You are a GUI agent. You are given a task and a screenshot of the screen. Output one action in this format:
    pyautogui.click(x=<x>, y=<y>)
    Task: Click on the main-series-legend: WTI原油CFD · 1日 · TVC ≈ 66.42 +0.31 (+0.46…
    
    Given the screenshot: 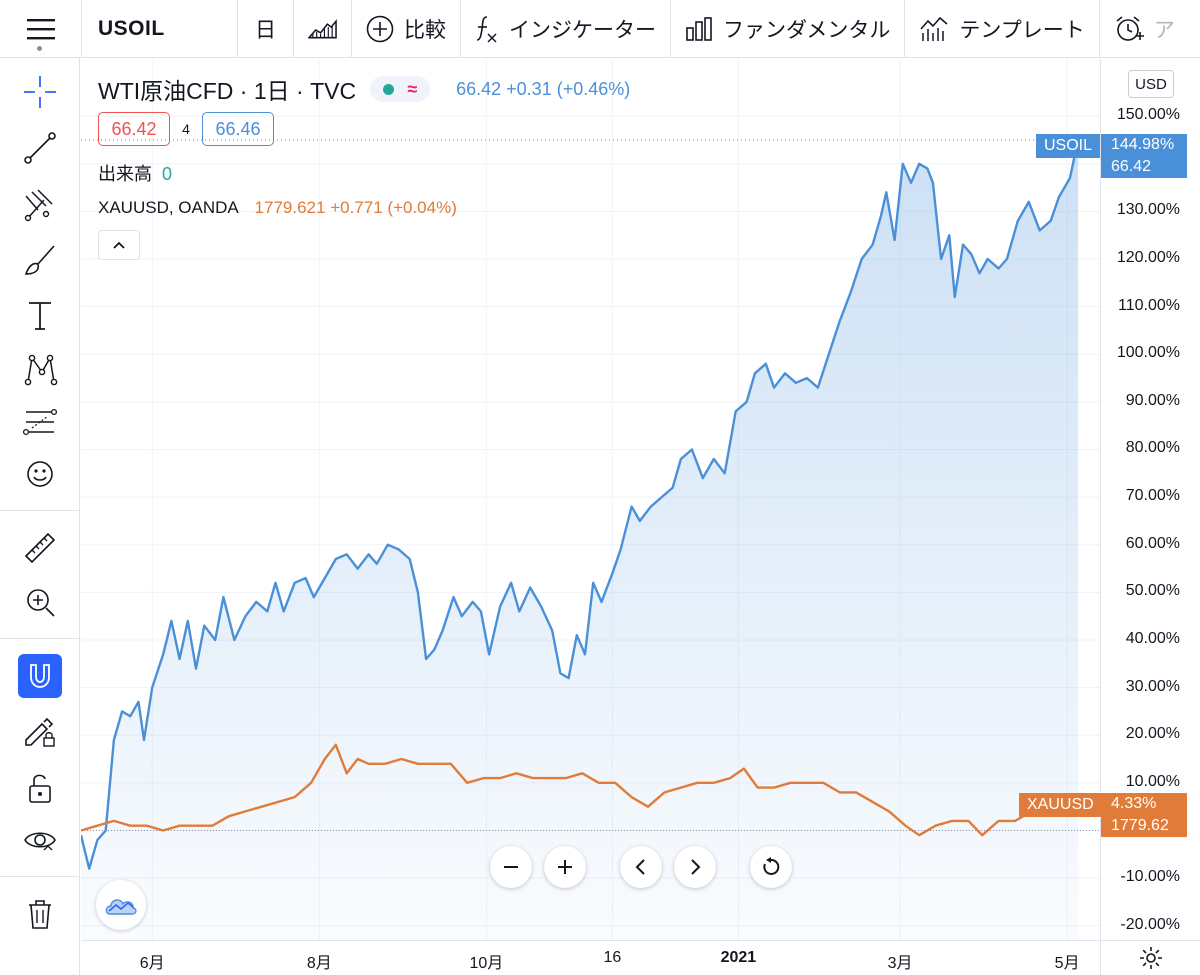 What is the action you would take?
    pyautogui.click(x=364, y=89)
    